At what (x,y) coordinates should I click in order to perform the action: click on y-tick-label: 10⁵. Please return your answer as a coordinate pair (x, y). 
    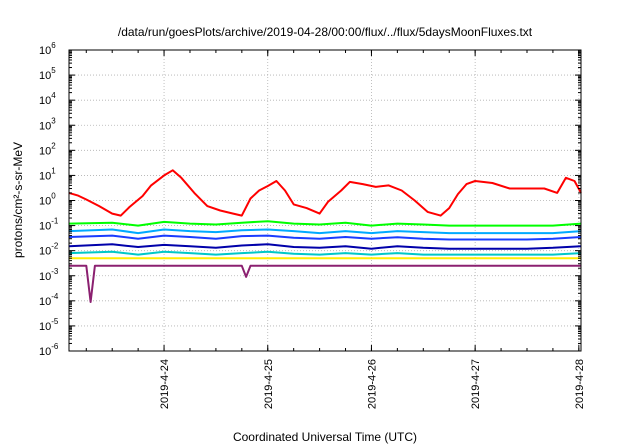
    Looking at the image, I should click on (47, 74).